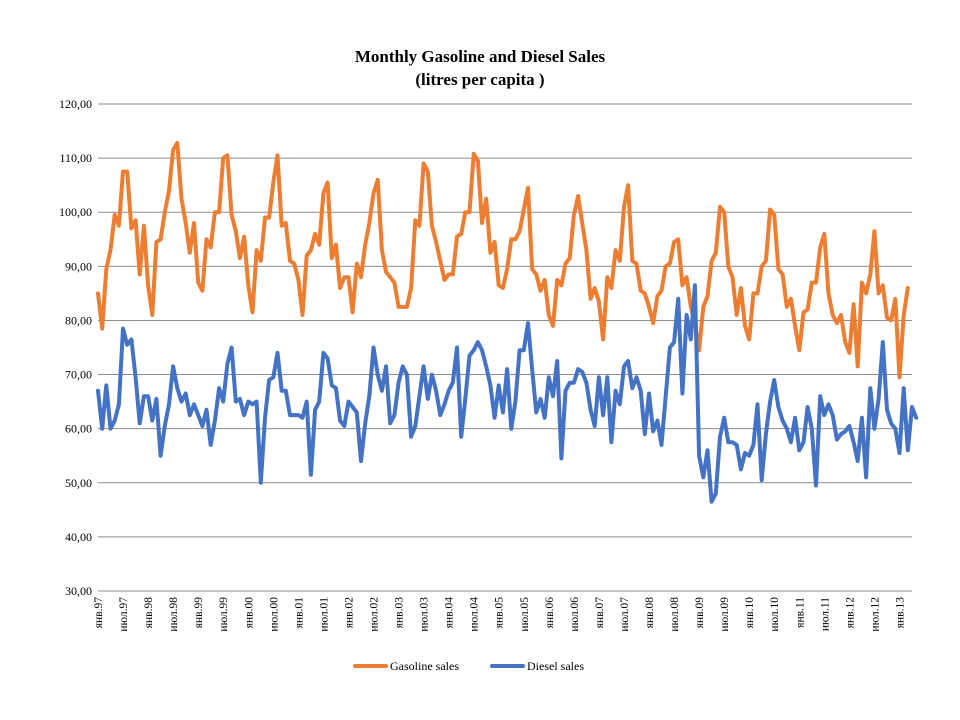 The width and height of the screenshot is (960, 720). What do you see at coordinates (775, 614) in the screenshot?
I see `x-tick-label: июл.10` at bounding box center [775, 614].